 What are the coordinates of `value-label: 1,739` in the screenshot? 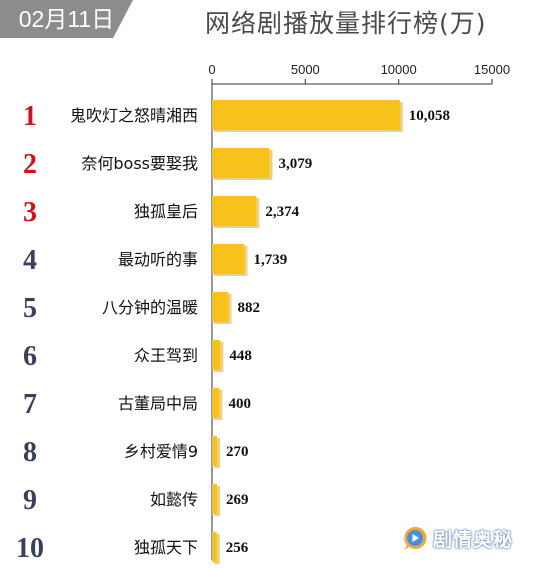 It's located at (270, 260).